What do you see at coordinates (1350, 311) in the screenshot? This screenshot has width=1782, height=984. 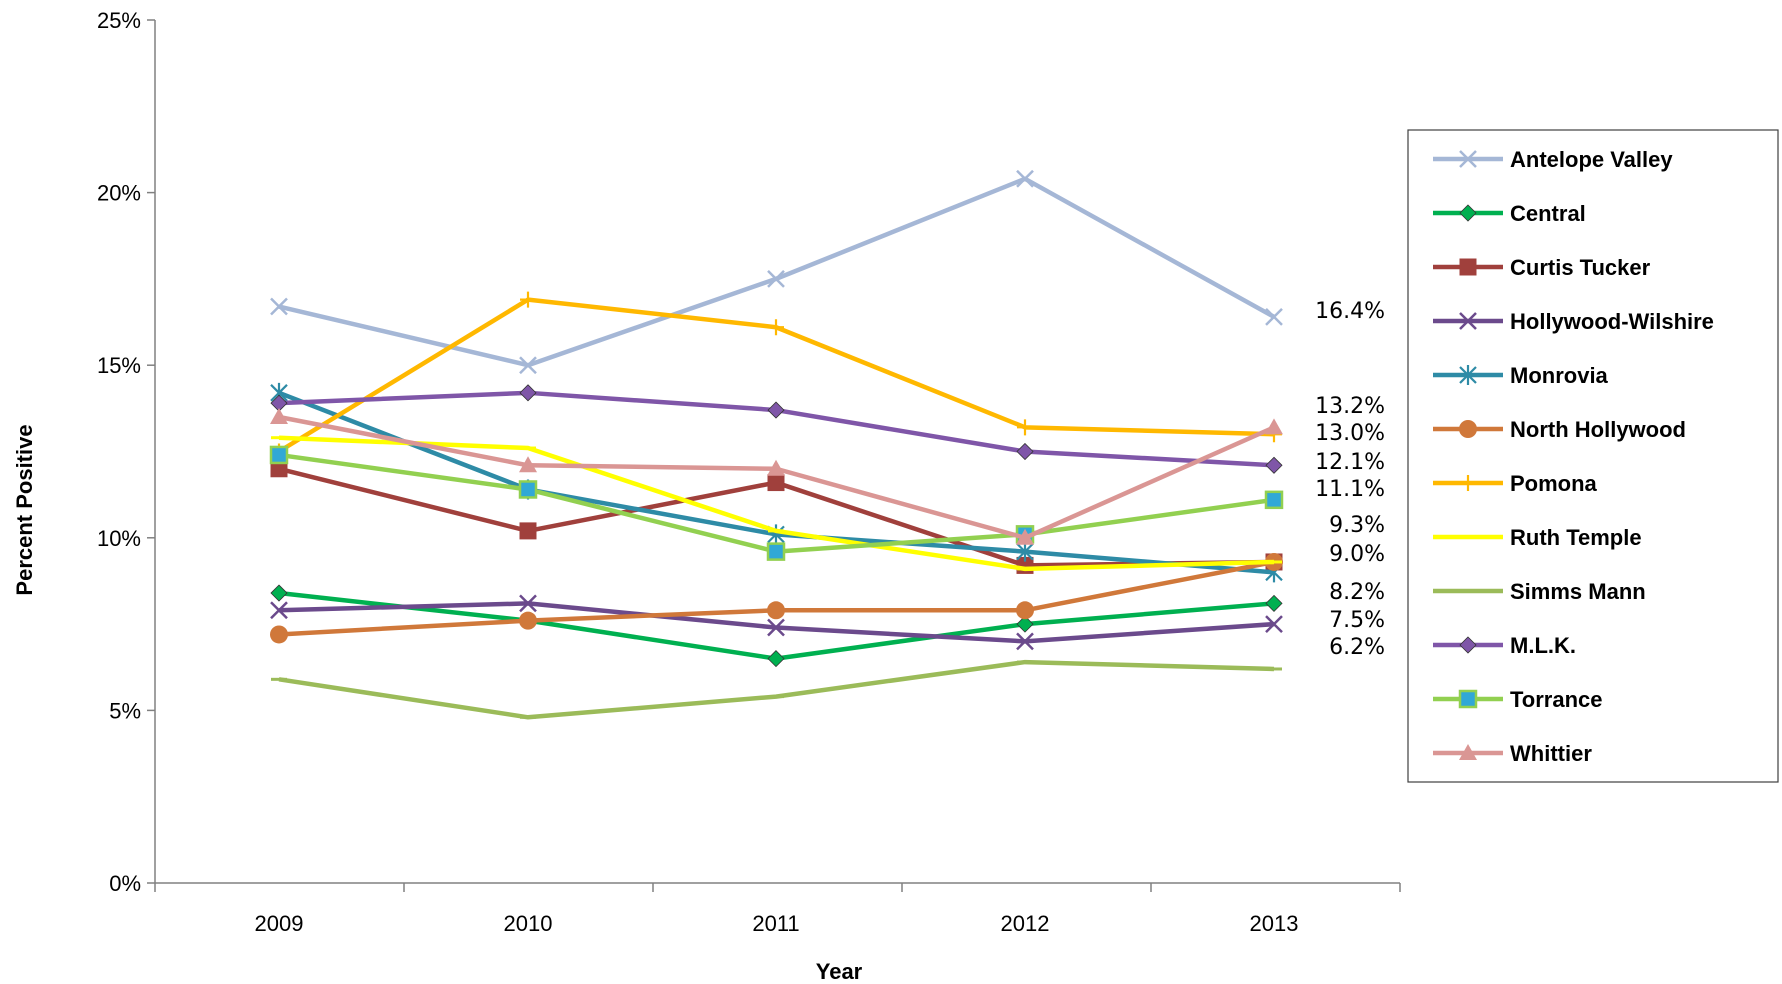 I see `end-data-label: 16.4%` at bounding box center [1350, 311].